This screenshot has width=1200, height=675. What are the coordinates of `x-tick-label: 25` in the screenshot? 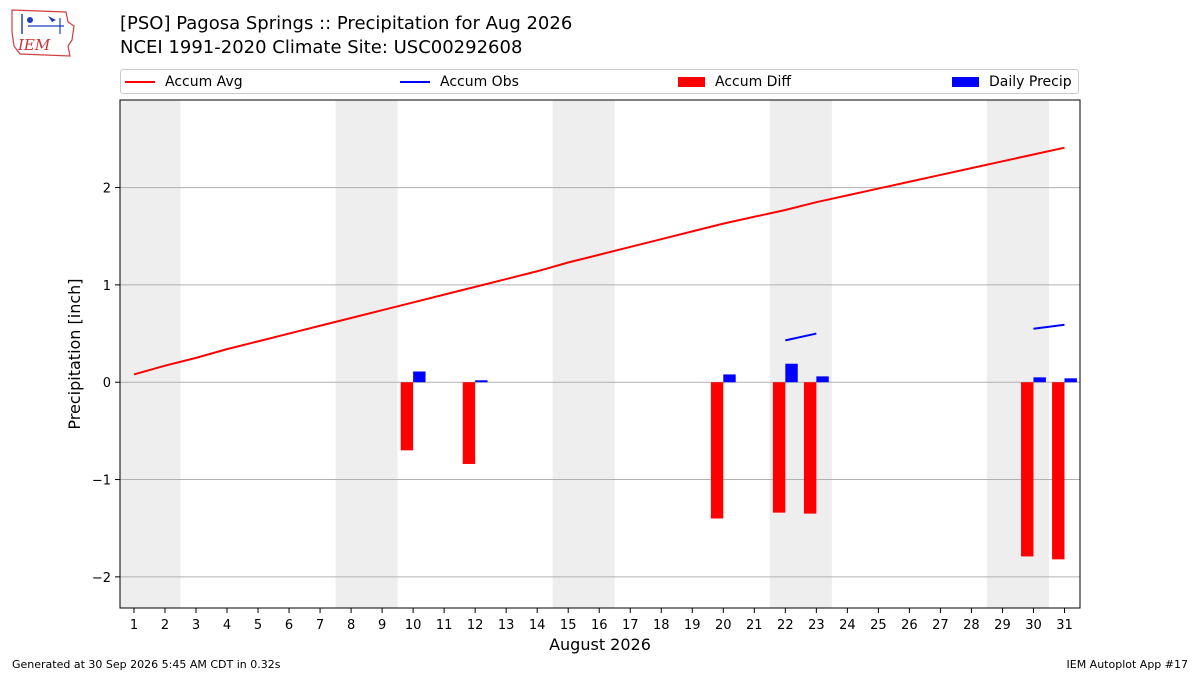 It's located at (878, 625).